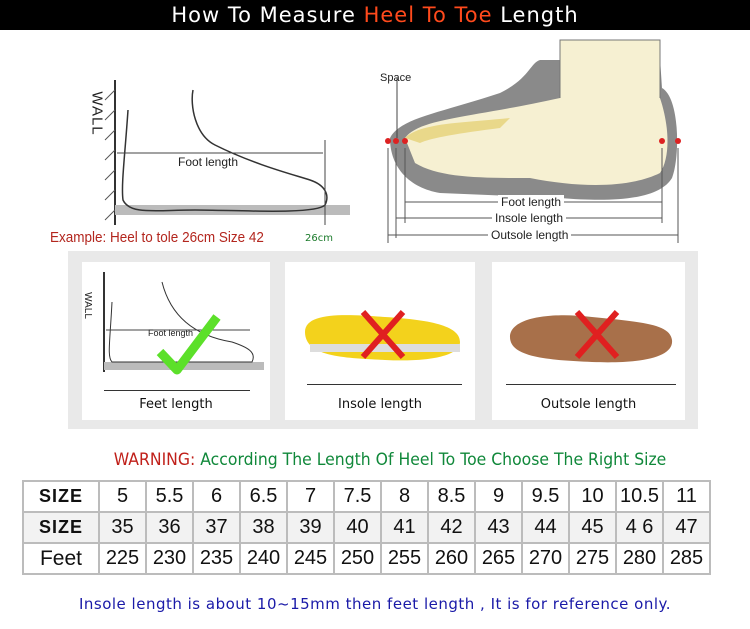 The height and width of the screenshot is (629, 750). Describe the element at coordinates (451, 558) in the screenshot. I see `table-cell: 260` at that location.